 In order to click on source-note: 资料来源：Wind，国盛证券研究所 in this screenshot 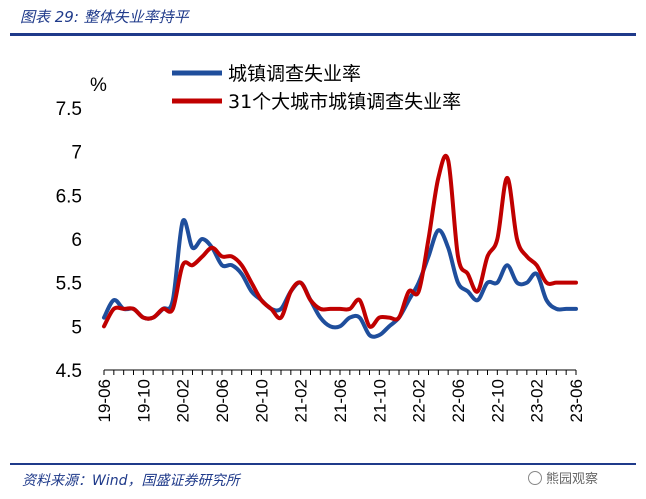, I will do `click(131, 481)`.